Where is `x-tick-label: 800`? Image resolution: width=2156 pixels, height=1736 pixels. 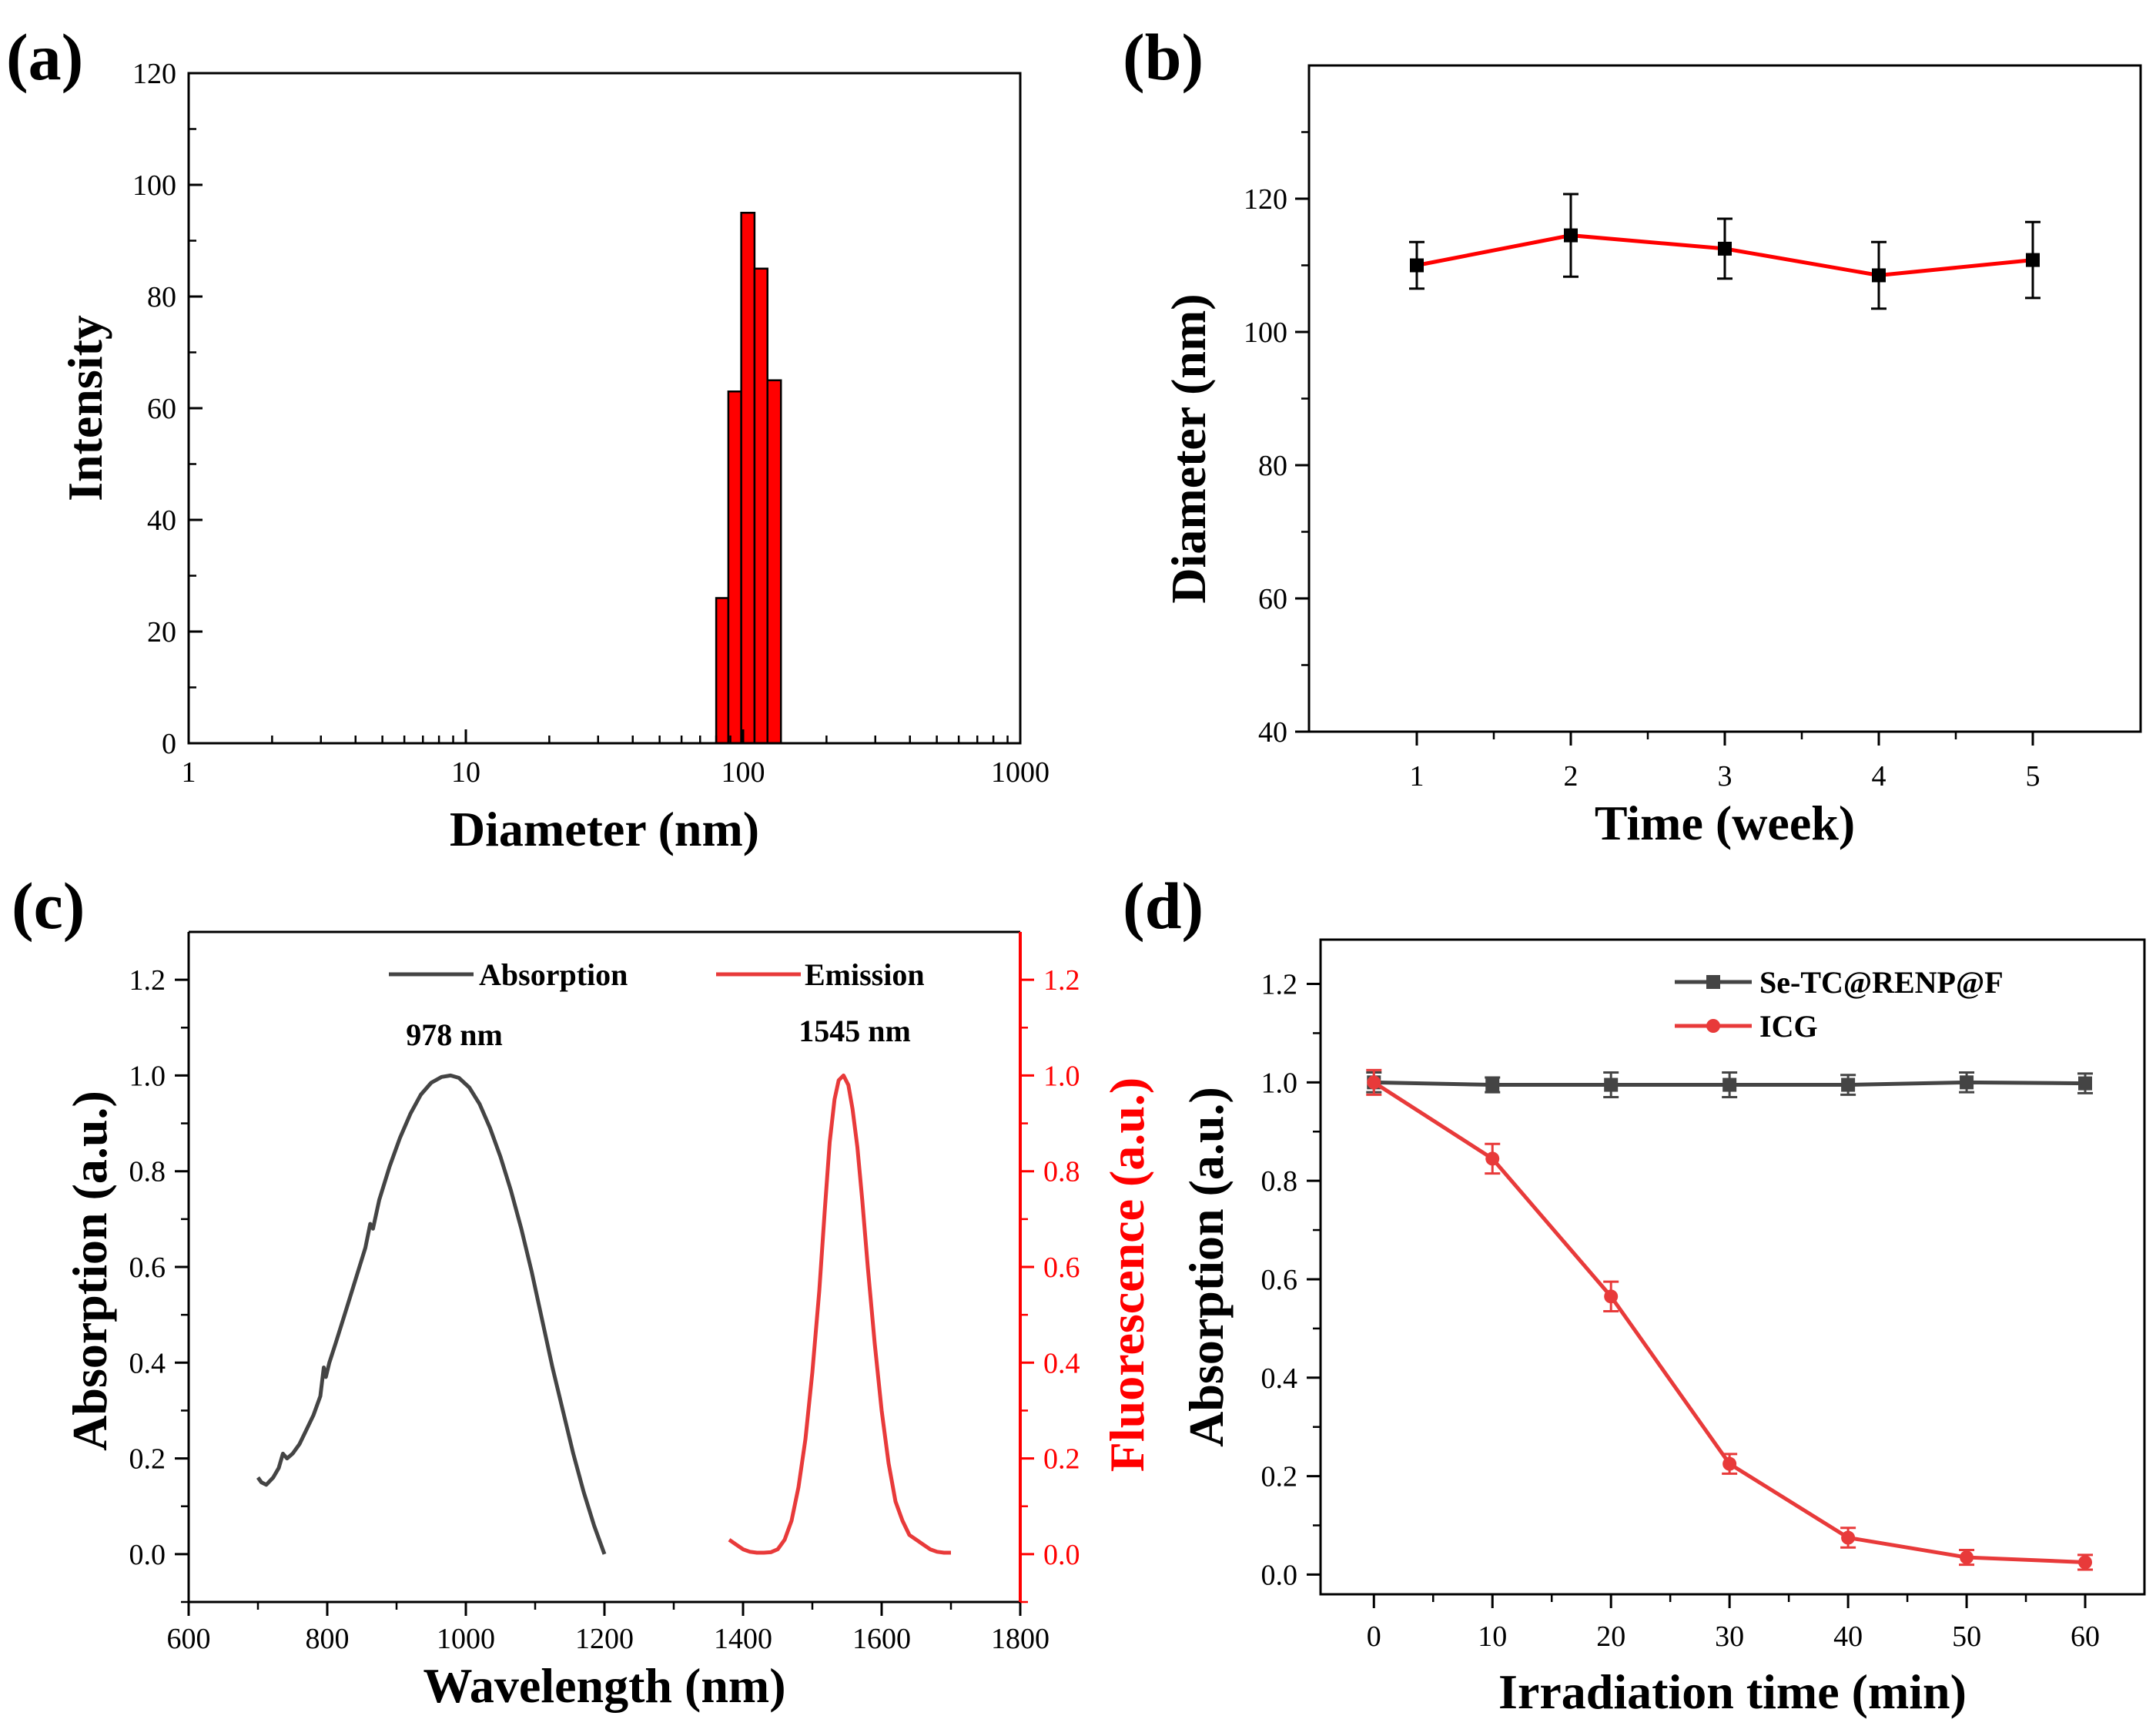
x-tick-label: 800 is located at coordinates (328, 1639).